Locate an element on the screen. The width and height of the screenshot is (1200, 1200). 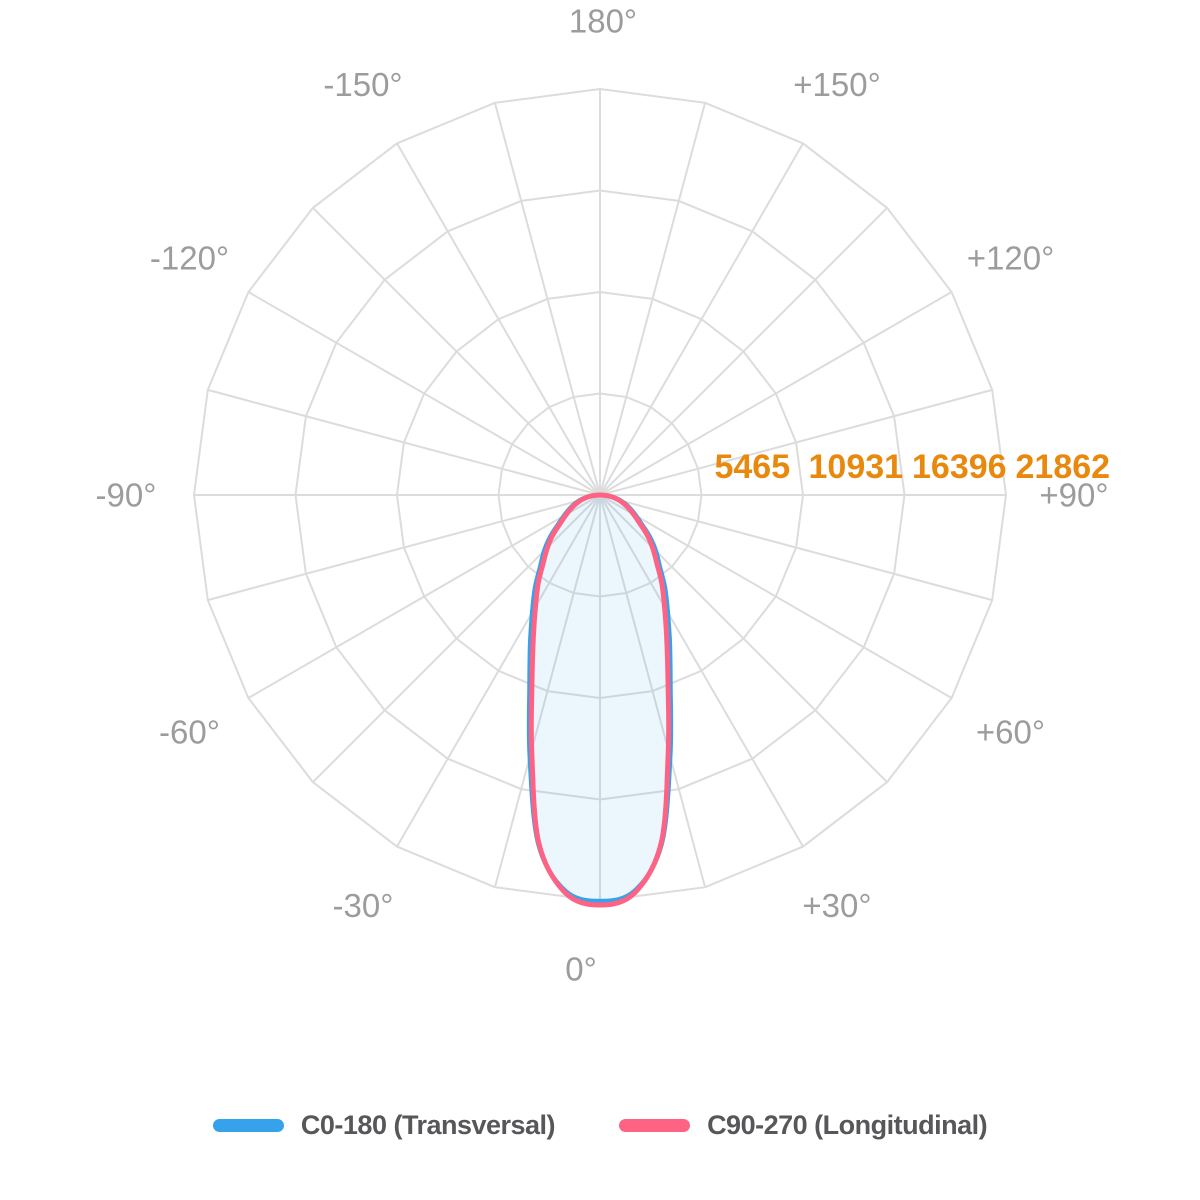
legend-item-c0-180: C0-180 (Transversal) is located at coordinates (384, 1125).